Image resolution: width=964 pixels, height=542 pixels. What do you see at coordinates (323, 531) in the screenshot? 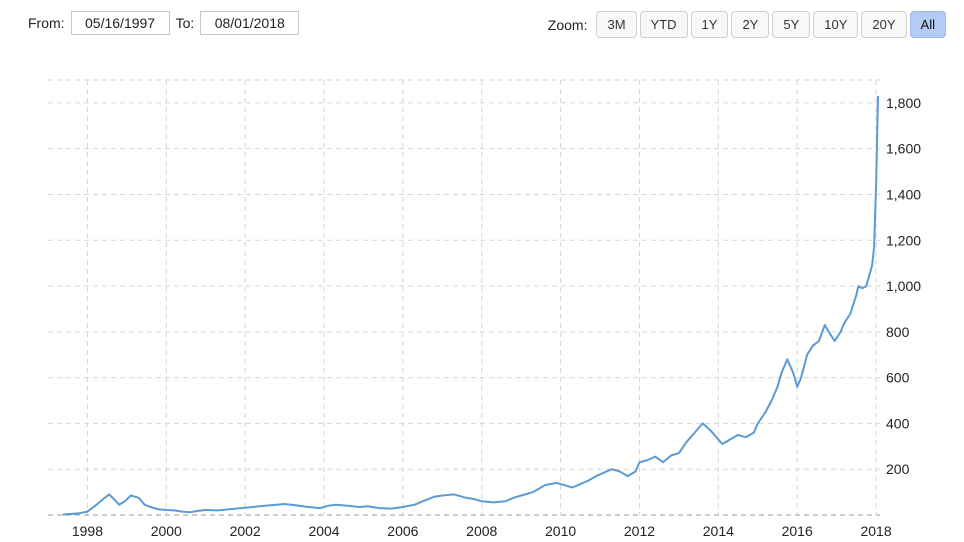
I see `x-tick-label: 2004` at bounding box center [323, 531].